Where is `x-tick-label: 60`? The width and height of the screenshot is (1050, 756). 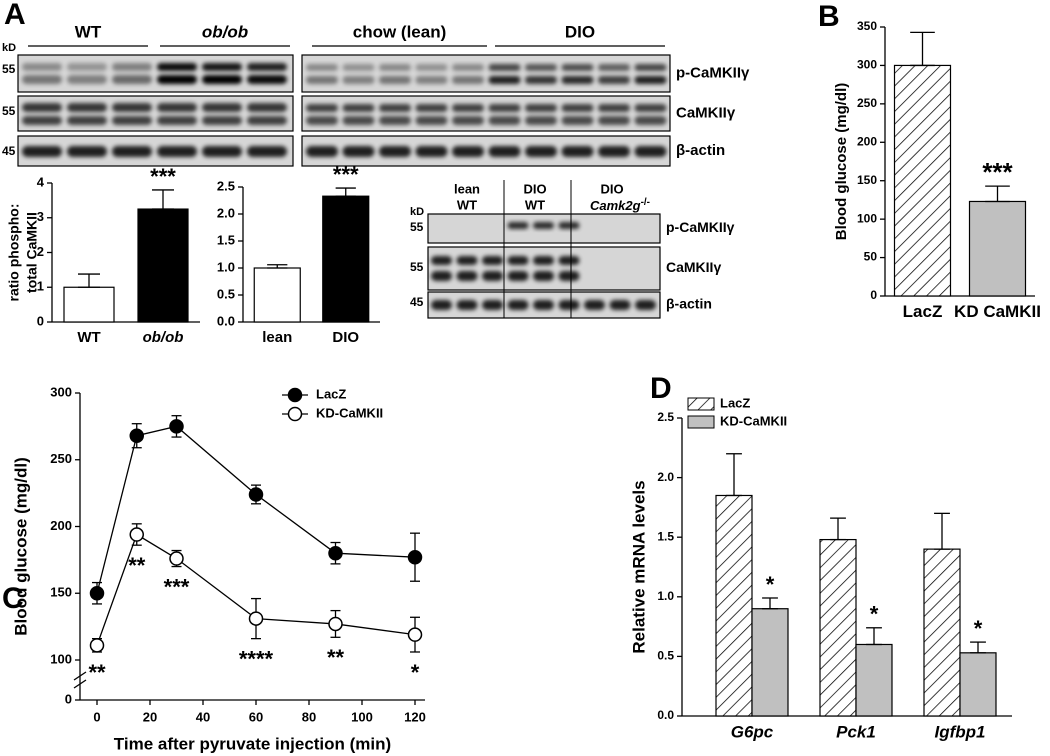 x-tick-label: 60 is located at coordinates (256, 716).